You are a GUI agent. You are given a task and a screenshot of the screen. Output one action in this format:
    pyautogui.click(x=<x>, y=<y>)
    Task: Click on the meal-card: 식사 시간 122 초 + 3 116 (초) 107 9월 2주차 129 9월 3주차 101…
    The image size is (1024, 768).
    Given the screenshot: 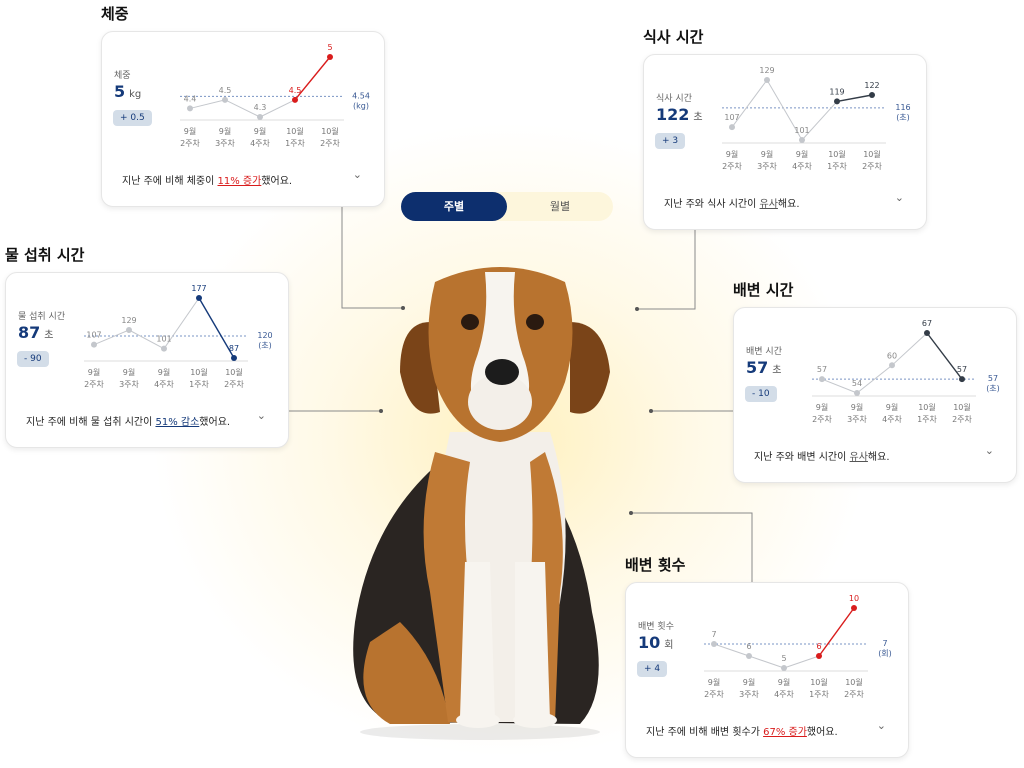 What is the action you would take?
    pyautogui.click(x=785, y=142)
    